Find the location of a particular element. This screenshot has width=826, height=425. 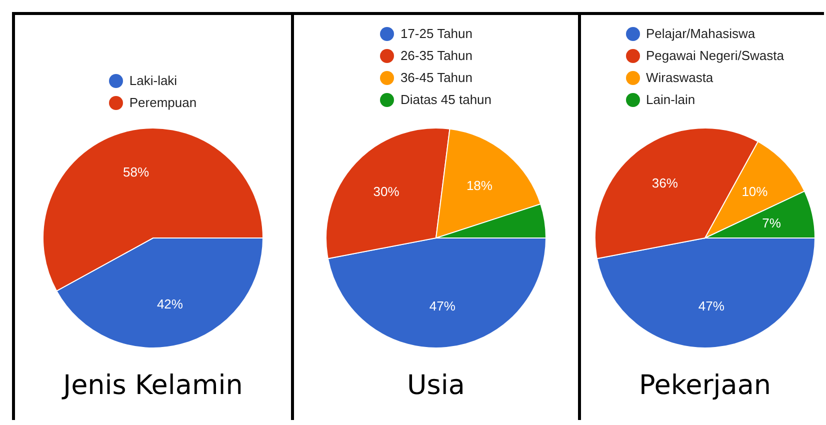

legend-label: Lain-lain is located at coordinates (671, 100).